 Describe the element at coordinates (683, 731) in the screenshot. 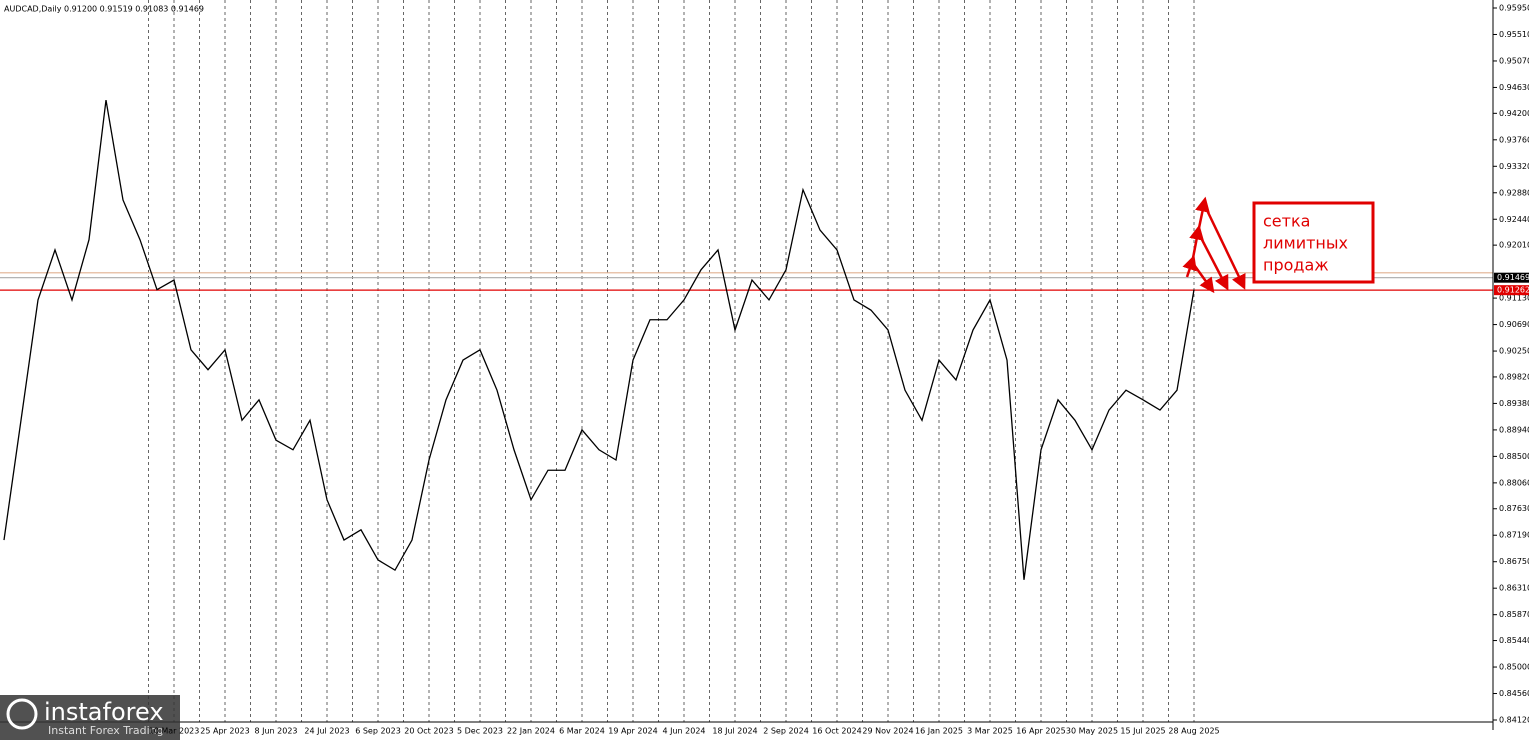

I see `x-tick-label: 4 Jun 2024` at that location.